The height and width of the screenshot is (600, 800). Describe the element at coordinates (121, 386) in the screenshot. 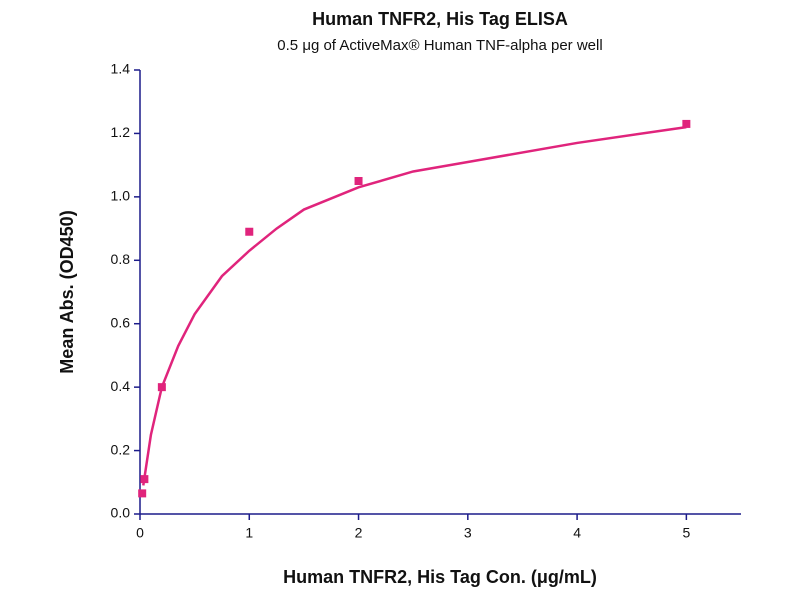

I see `y-tick-label: 0.4` at that location.